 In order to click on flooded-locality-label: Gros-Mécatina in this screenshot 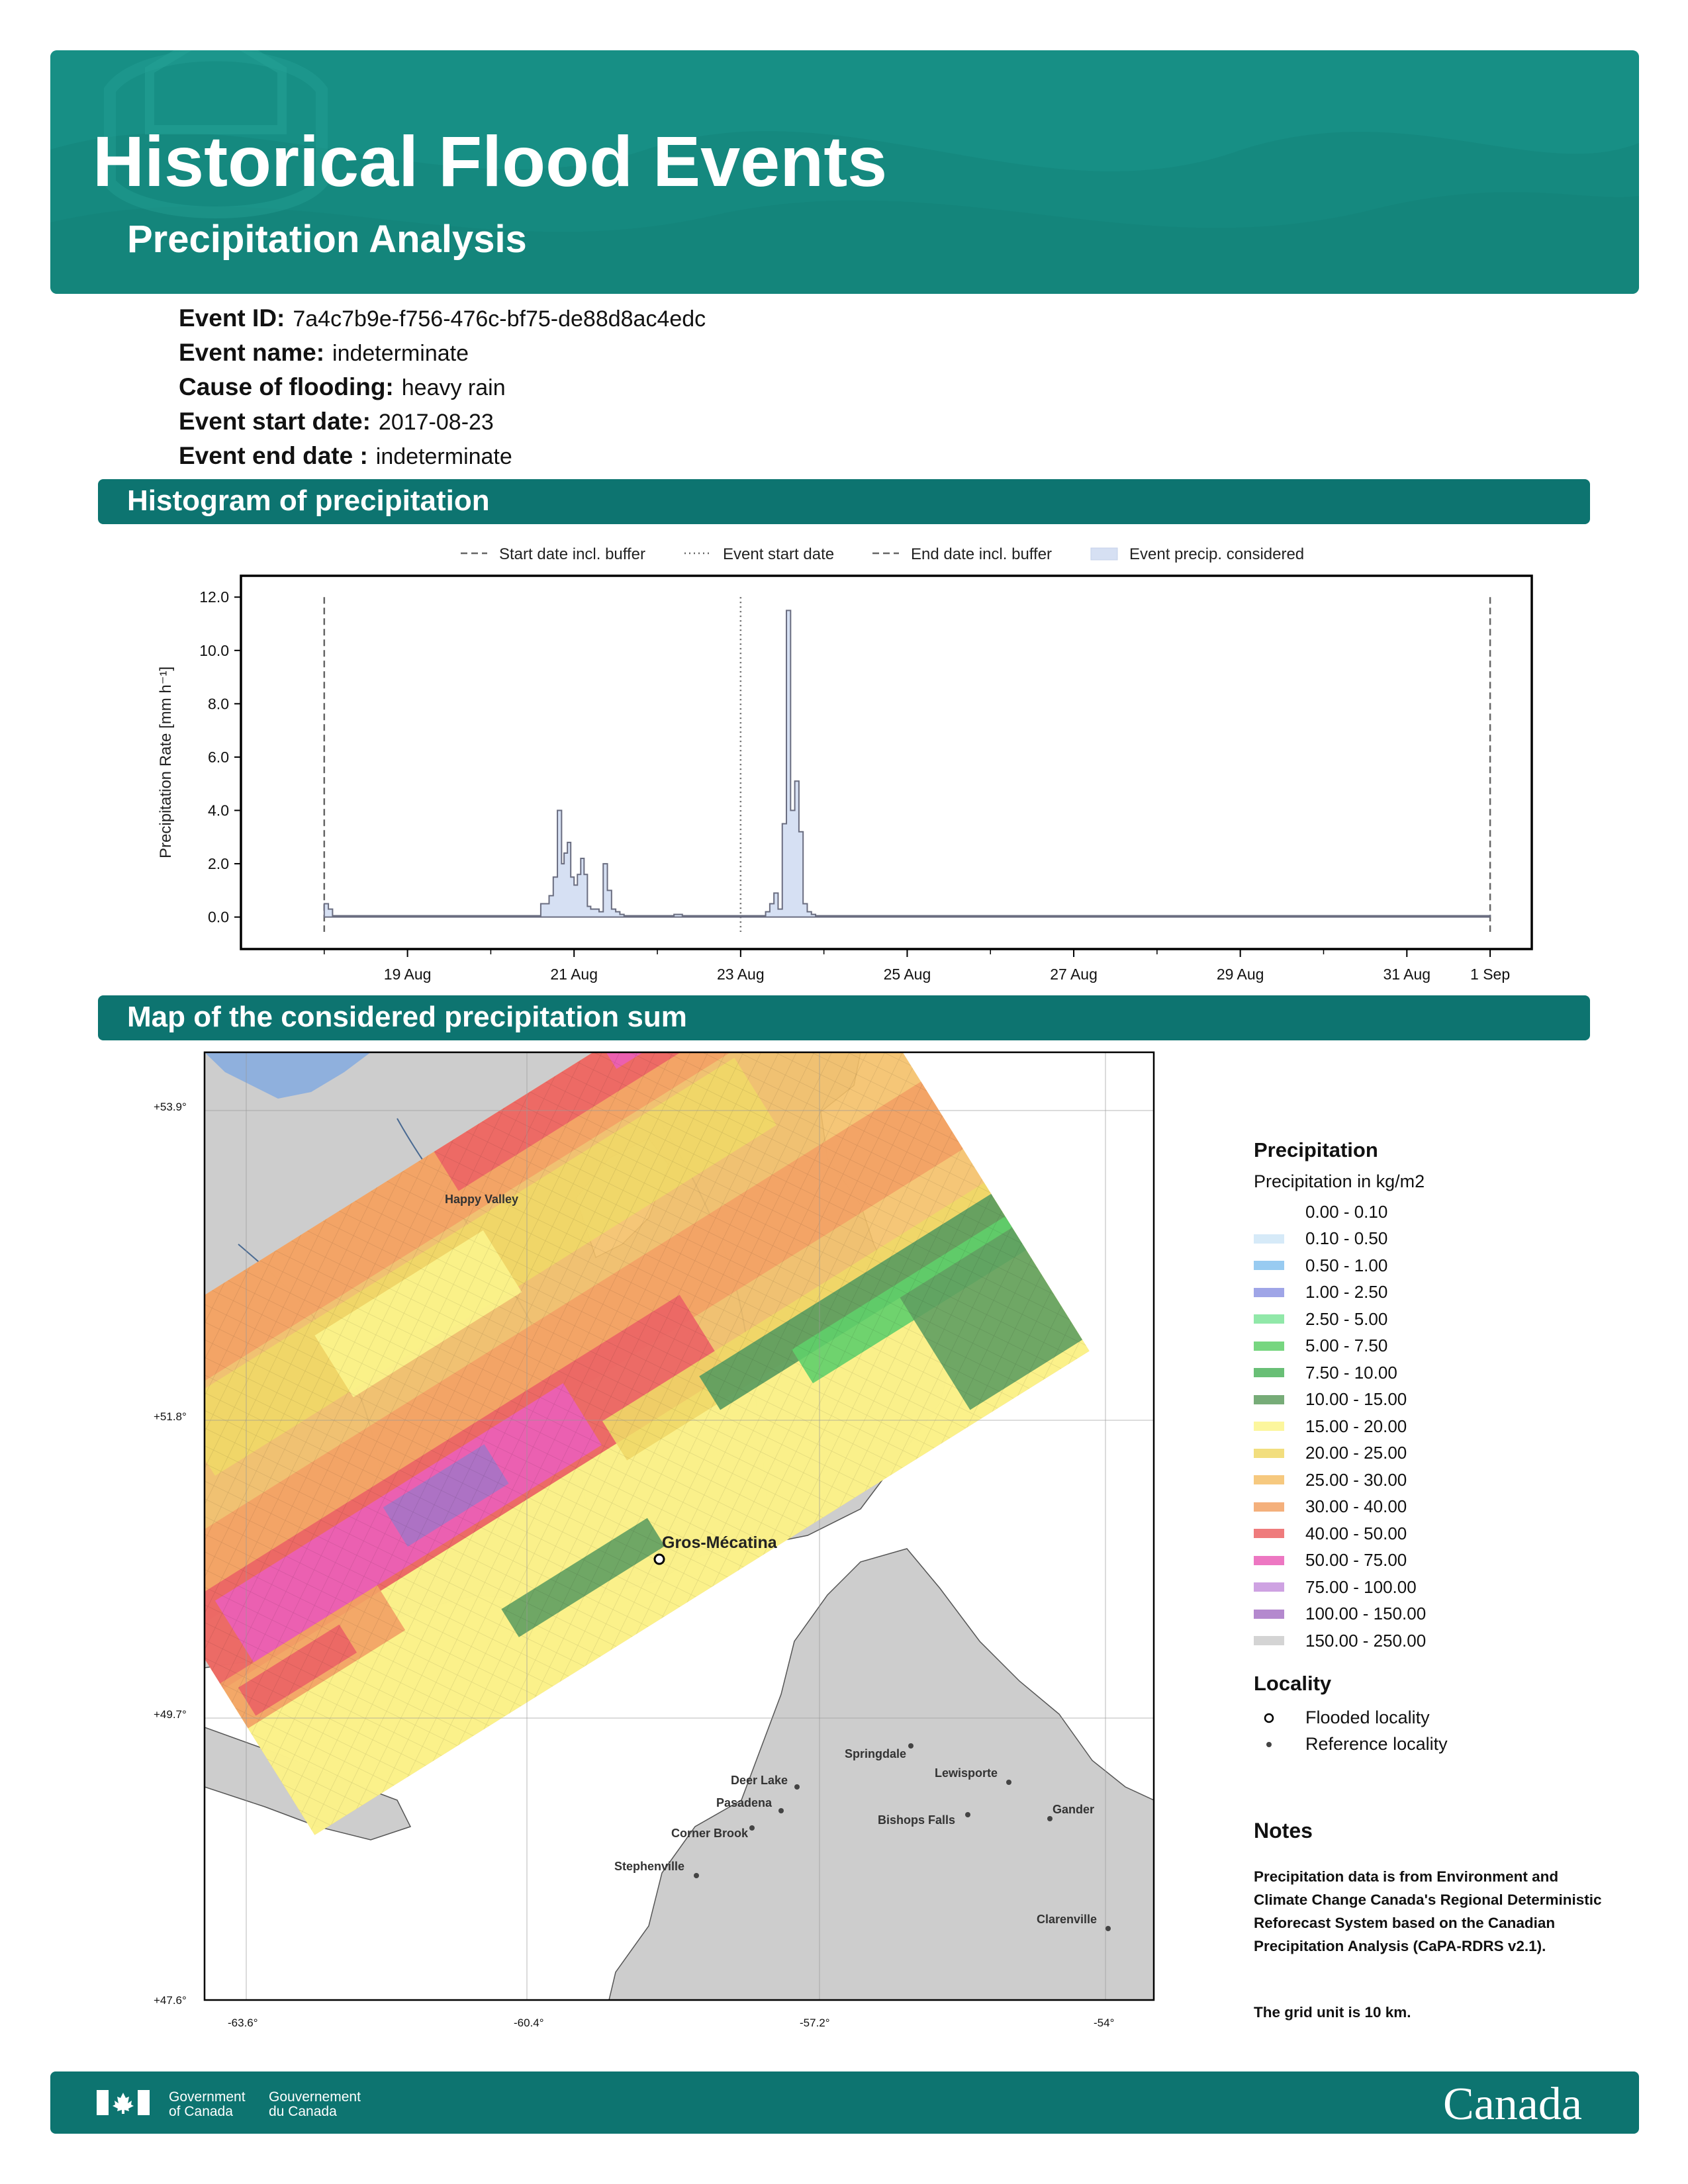, I will do `click(720, 1542)`.